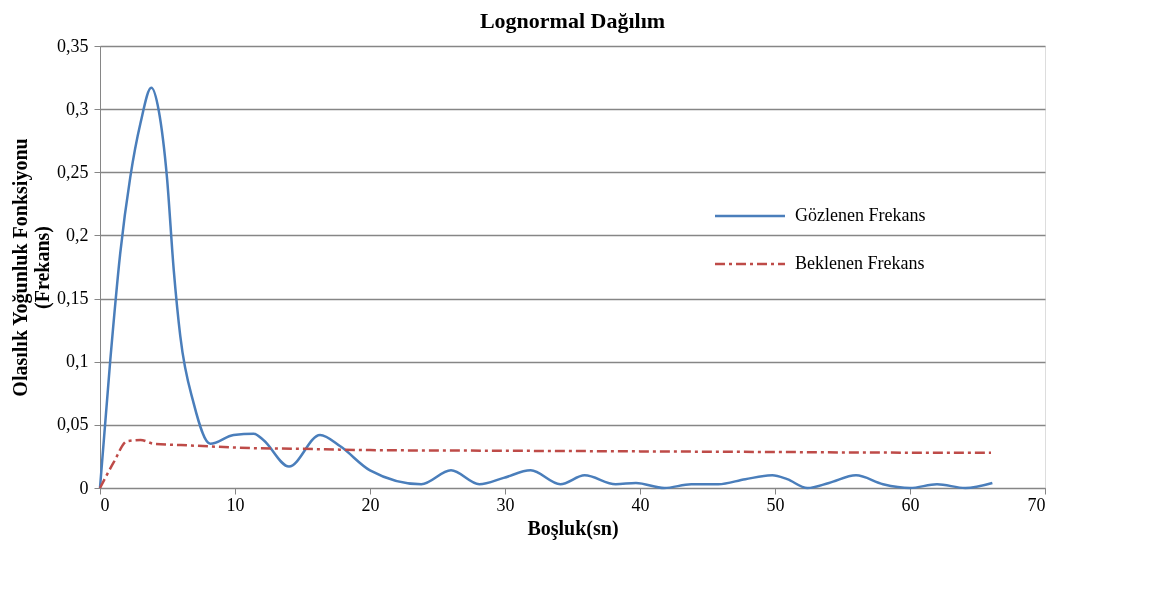 Image resolution: width=1149 pixels, height=610 pixels. I want to click on y-tick-label: 0,1, so click(77, 361).